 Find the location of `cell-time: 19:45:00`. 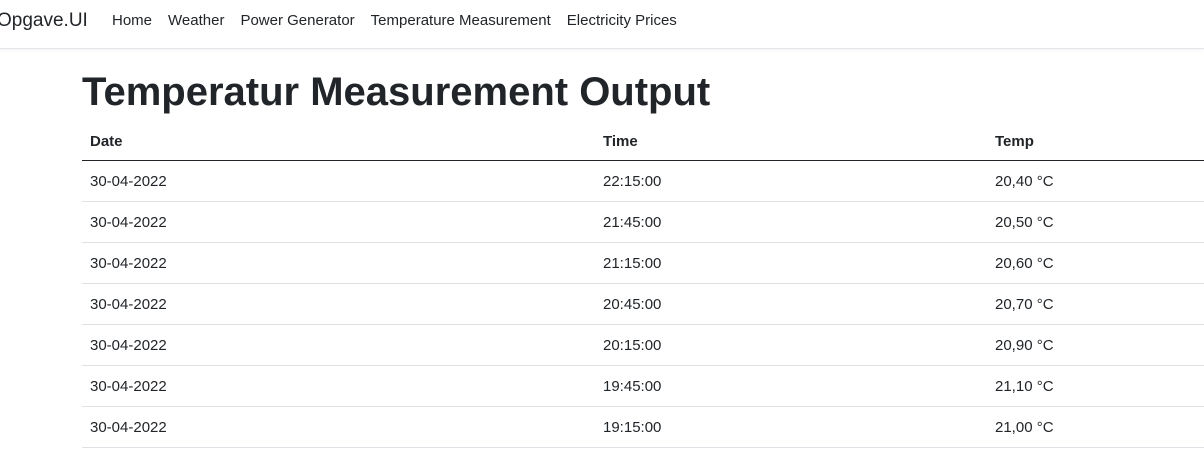

cell-time: 19:45:00 is located at coordinates (791, 386).